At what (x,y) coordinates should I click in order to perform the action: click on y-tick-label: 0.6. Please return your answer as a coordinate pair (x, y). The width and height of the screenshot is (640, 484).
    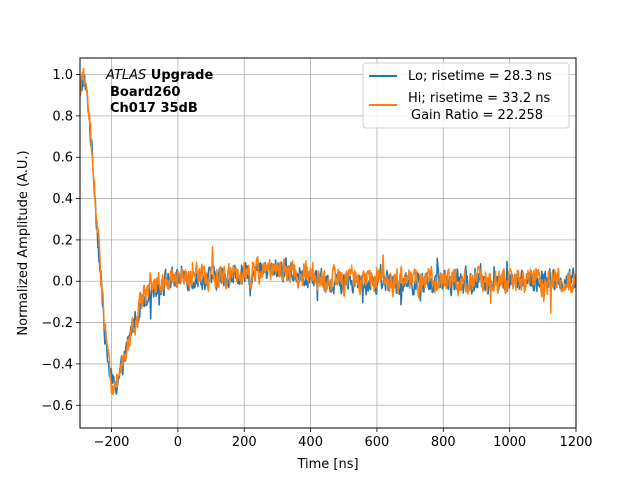
    Looking at the image, I should click on (62, 158).